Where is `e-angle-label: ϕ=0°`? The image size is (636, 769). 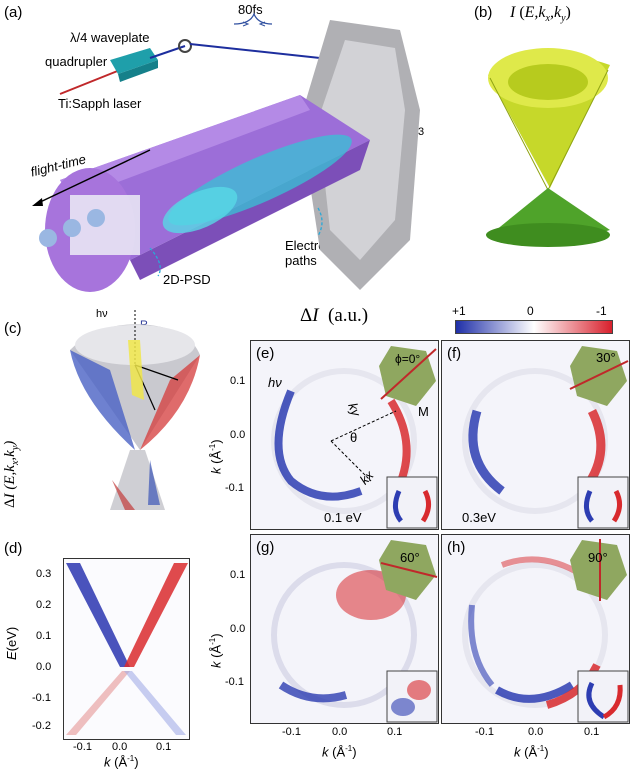 e-angle-label: ϕ=0° is located at coordinates (408, 359).